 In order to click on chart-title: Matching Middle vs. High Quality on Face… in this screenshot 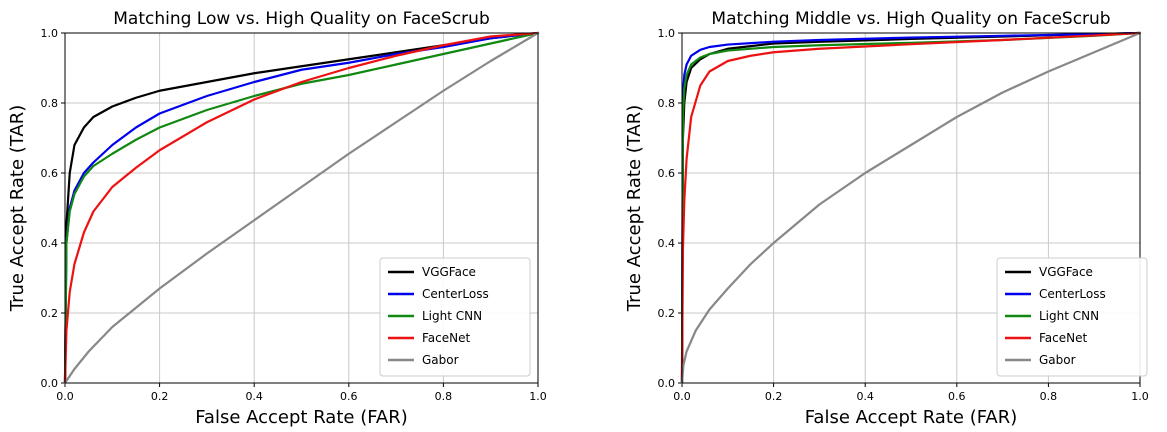, I will do `click(910, 19)`.